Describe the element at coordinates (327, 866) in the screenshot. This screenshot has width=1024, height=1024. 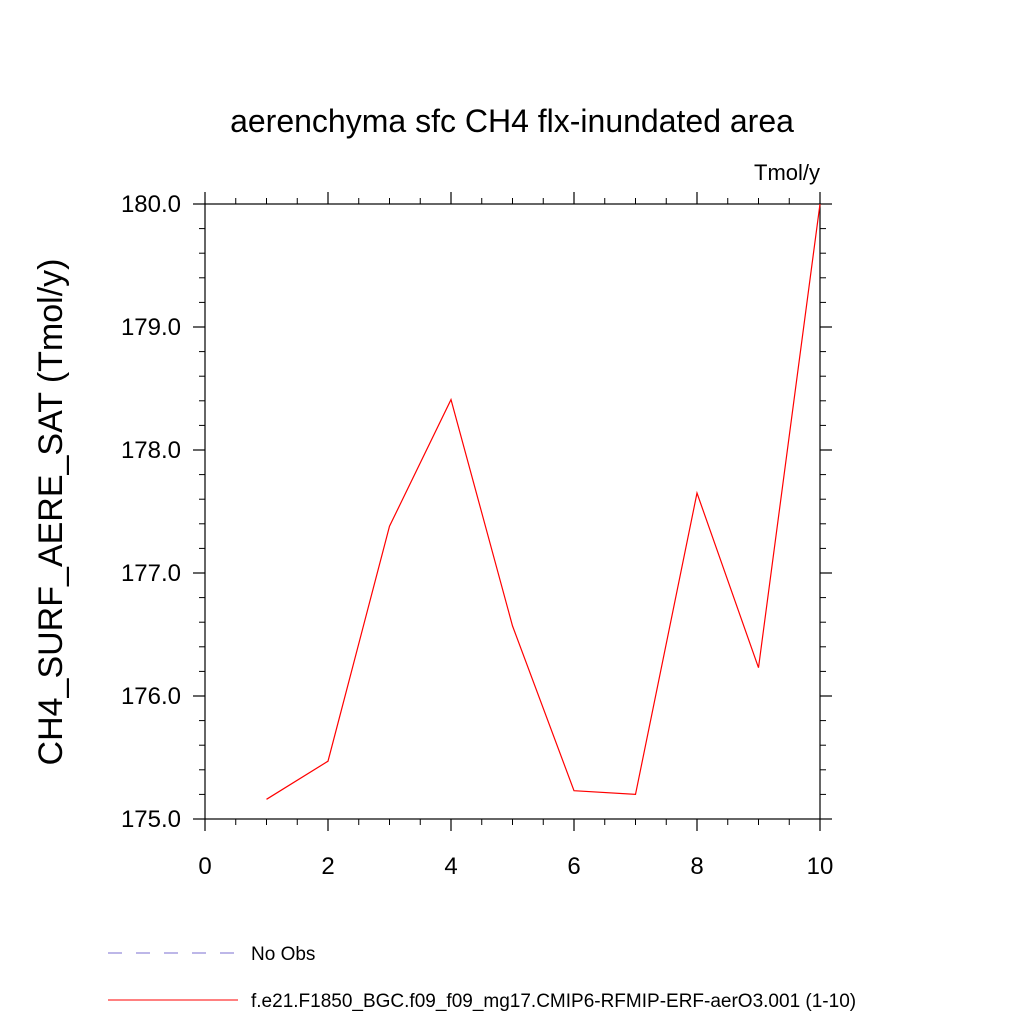
I see `x-tick-label: 2` at that location.